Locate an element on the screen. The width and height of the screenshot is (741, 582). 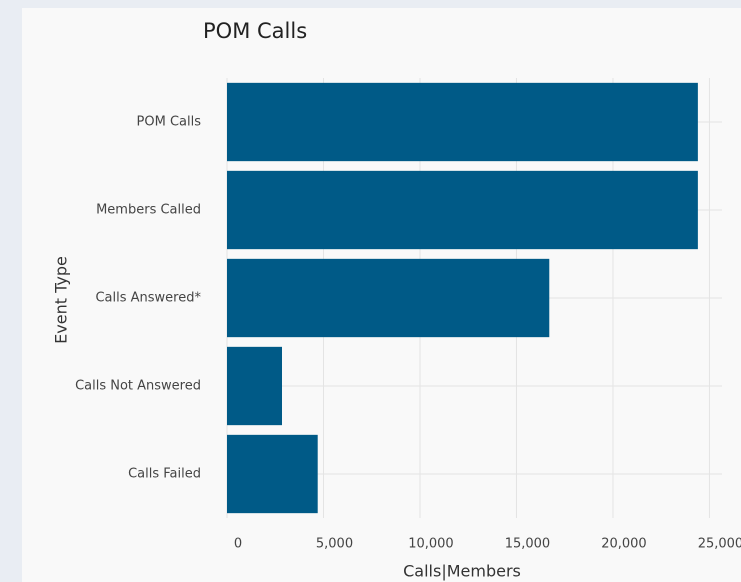
y-tick-label: Calls Answered* is located at coordinates (148, 298).